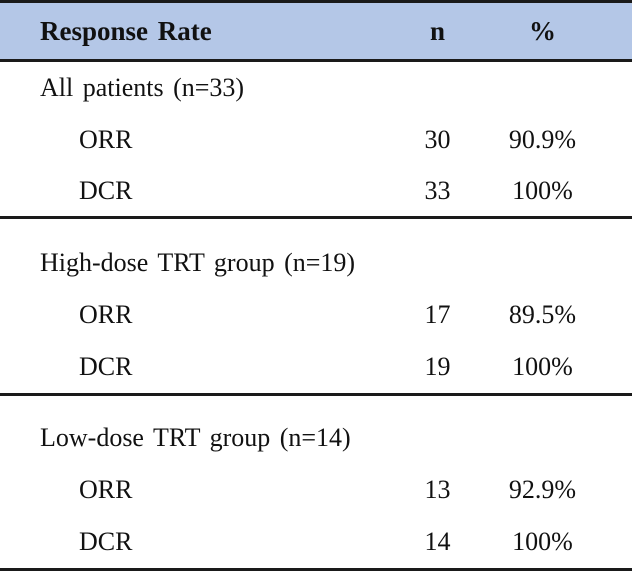 Image resolution: width=632 pixels, height=576 pixels. I want to click on header-response-rate: Response Rate, so click(126, 30).